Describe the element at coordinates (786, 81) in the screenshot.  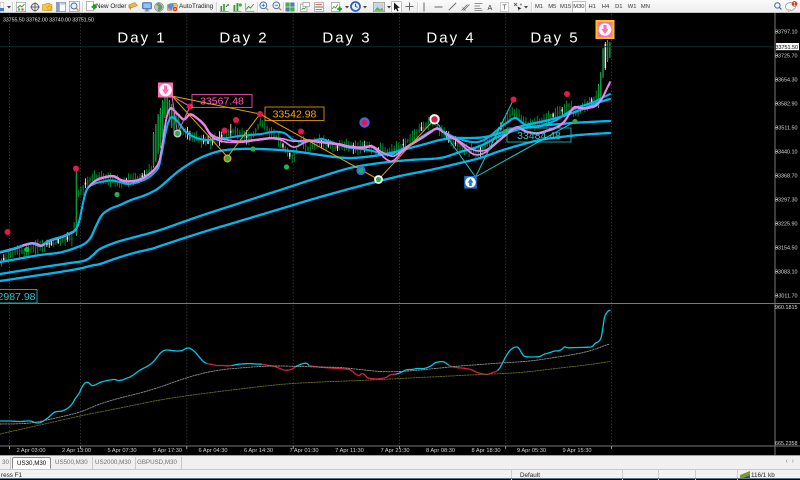
I see `svg-text: 33654.30` at that location.